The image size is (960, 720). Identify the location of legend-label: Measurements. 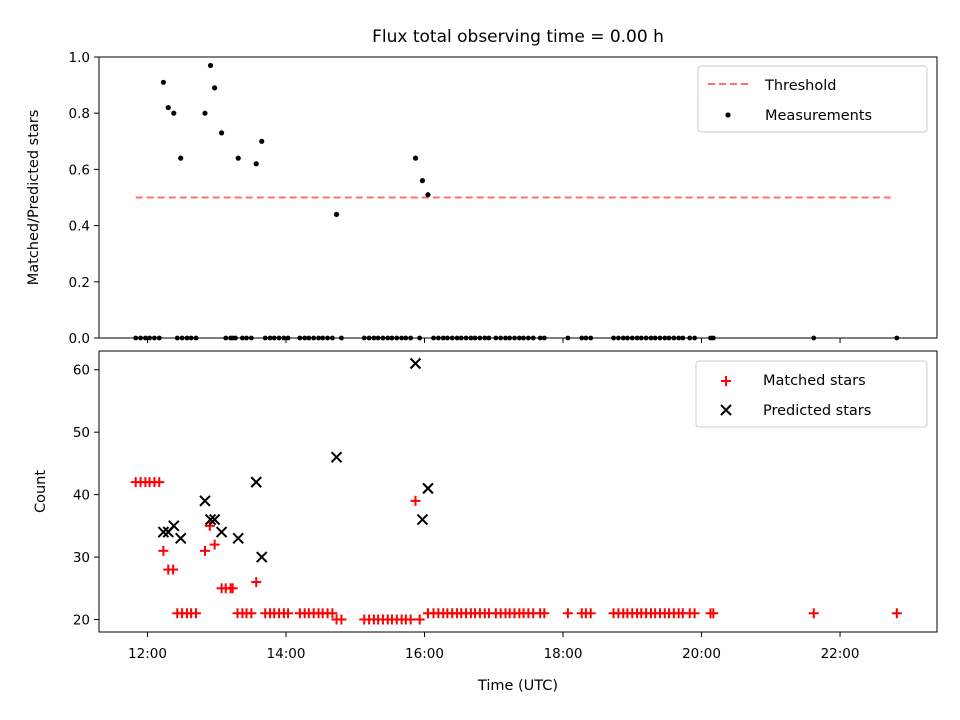
(818, 116).